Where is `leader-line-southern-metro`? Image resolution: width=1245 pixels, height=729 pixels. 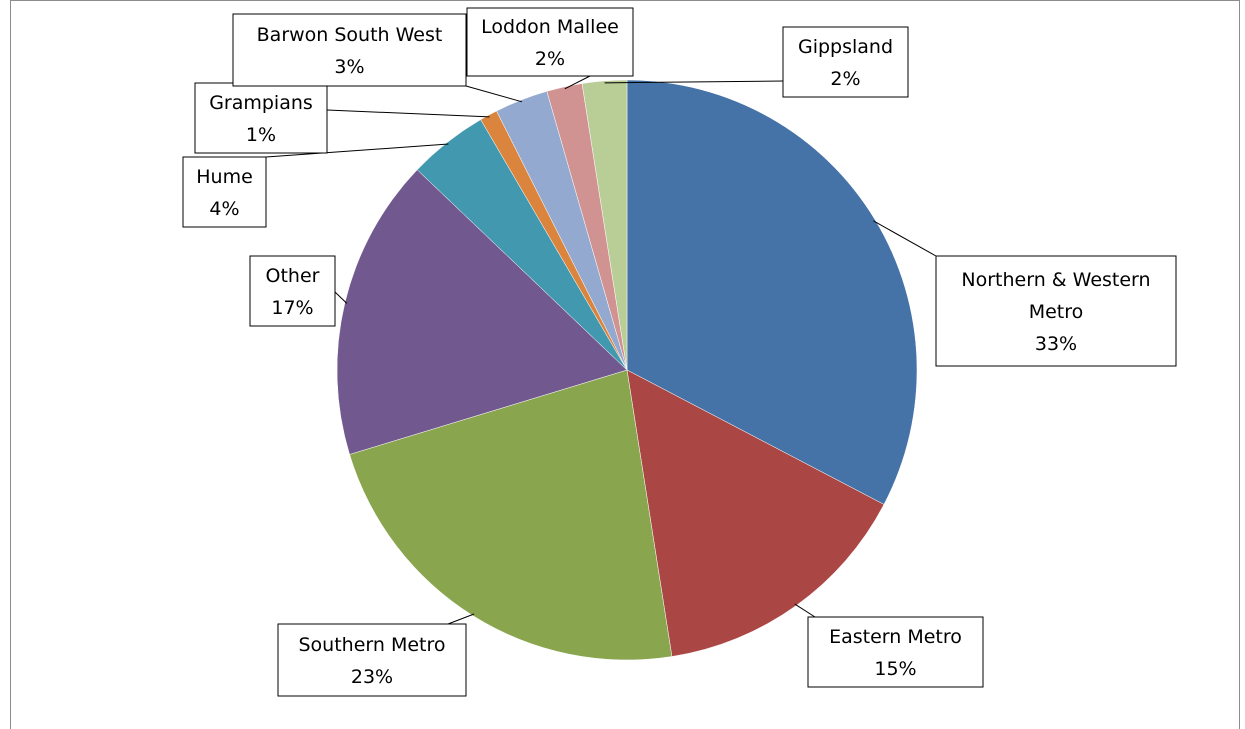
leader-line-southern-metro is located at coordinates (461, 619).